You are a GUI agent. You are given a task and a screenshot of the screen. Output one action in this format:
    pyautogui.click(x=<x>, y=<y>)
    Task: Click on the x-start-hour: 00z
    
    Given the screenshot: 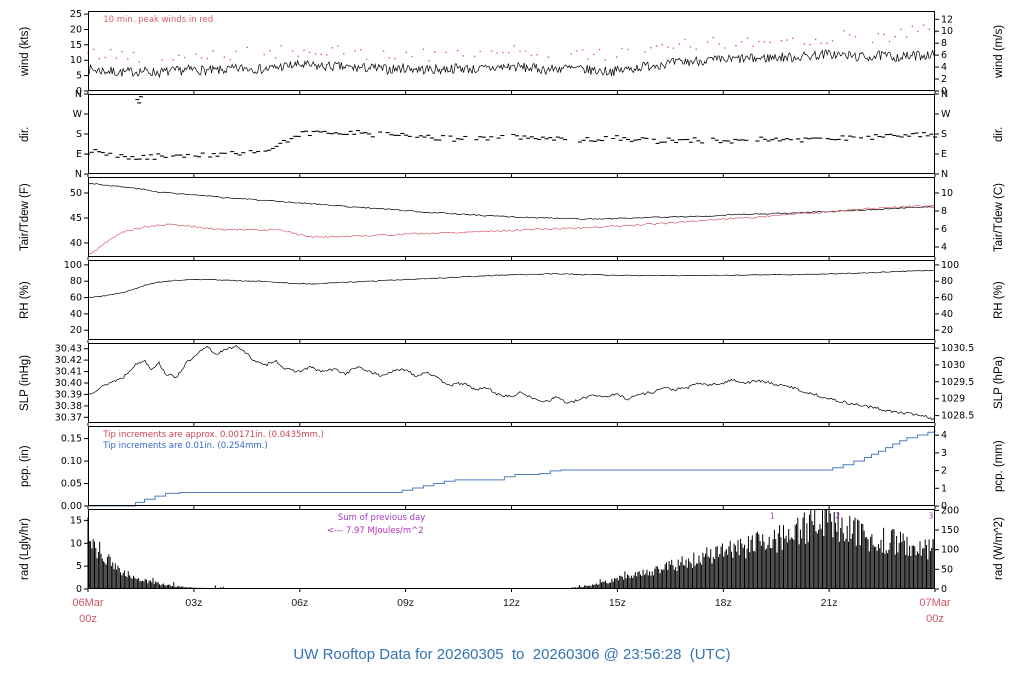 What is the action you would take?
    pyautogui.click(x=88, y=619)
    